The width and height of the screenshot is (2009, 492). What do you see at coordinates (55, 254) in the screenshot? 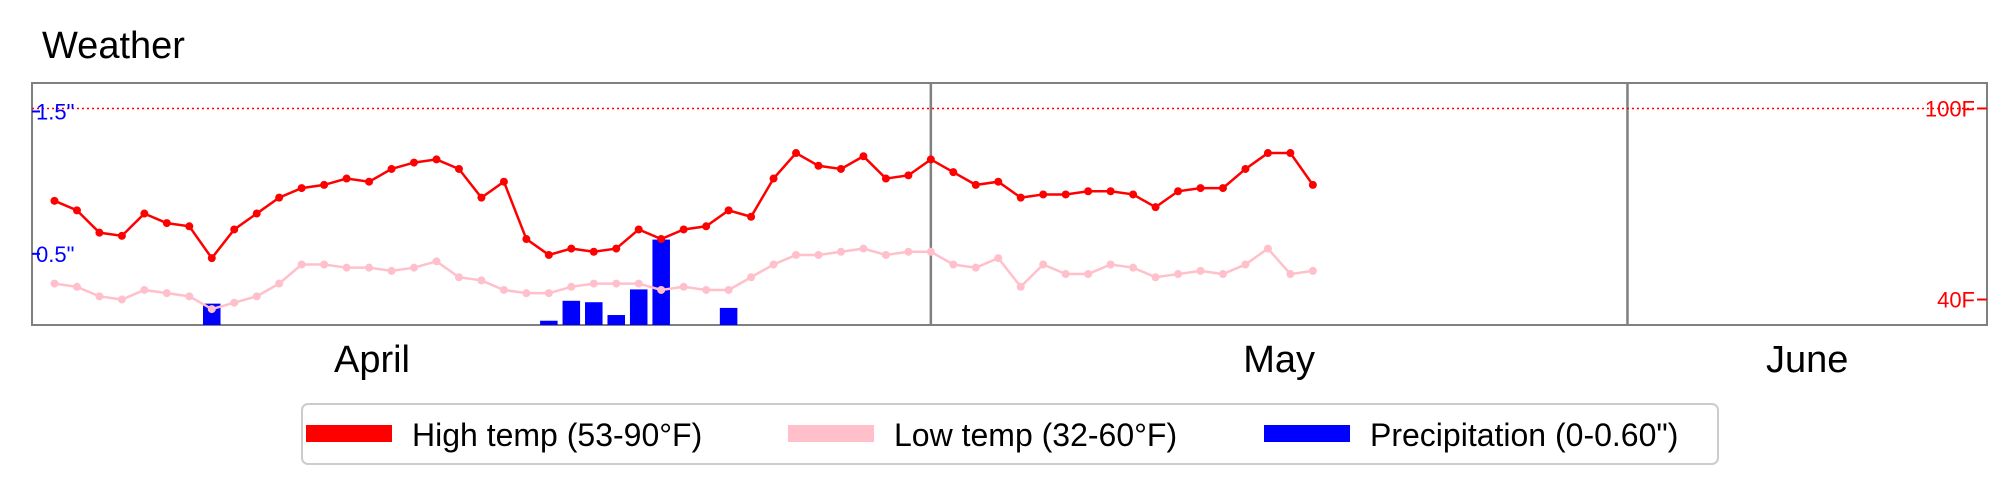
I see `precip-tick-label: 0.5"` at bounding box center [55, 254].